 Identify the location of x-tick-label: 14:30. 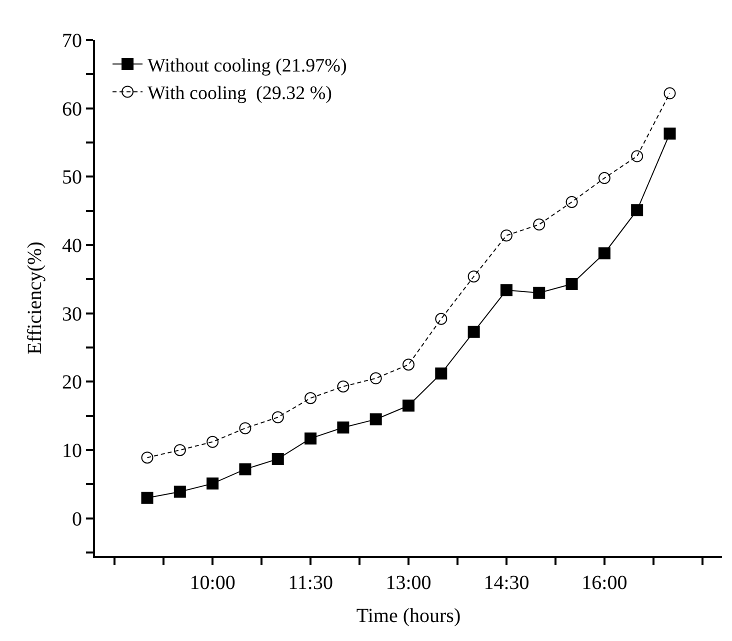
(507, 583).